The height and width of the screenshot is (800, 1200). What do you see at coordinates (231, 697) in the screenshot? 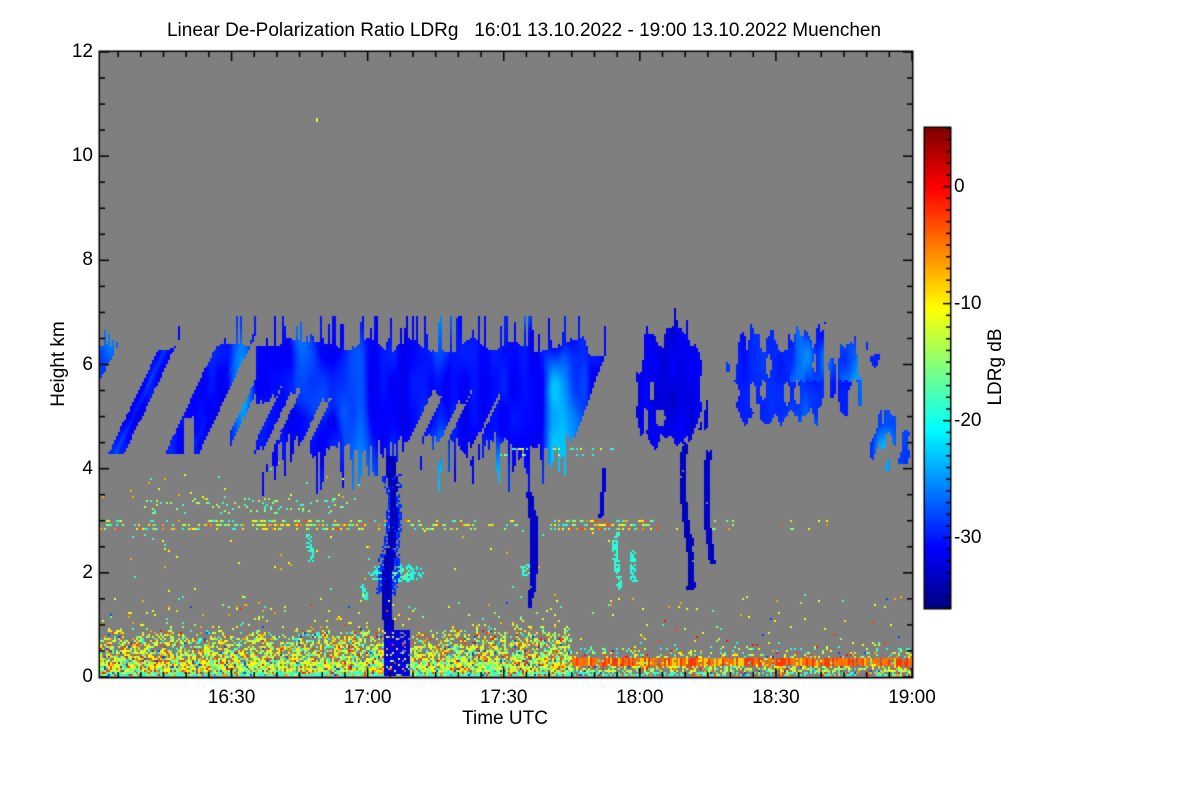
I see `x-tick-label: 16:30` at bounding box center [231, 697].